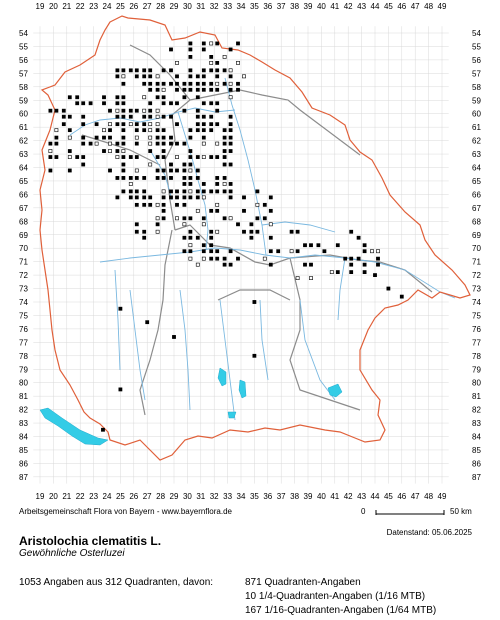  I want to click on scale-end-label: 50 km, so click(461, 511).